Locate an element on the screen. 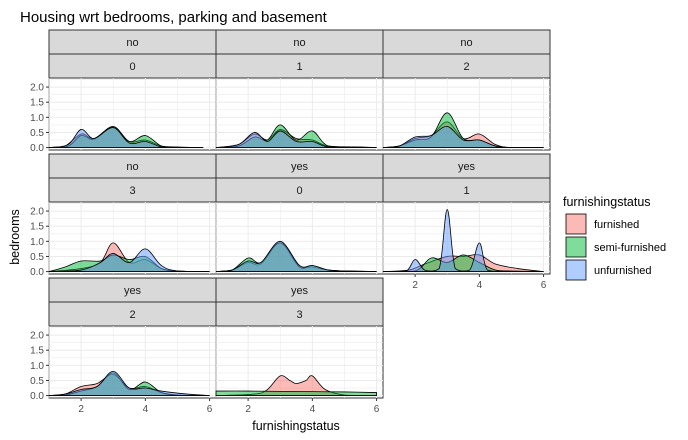 The width and height of the screenshot is (688, 440). facet-panel: no 2 is located at coordinates (466, 90).